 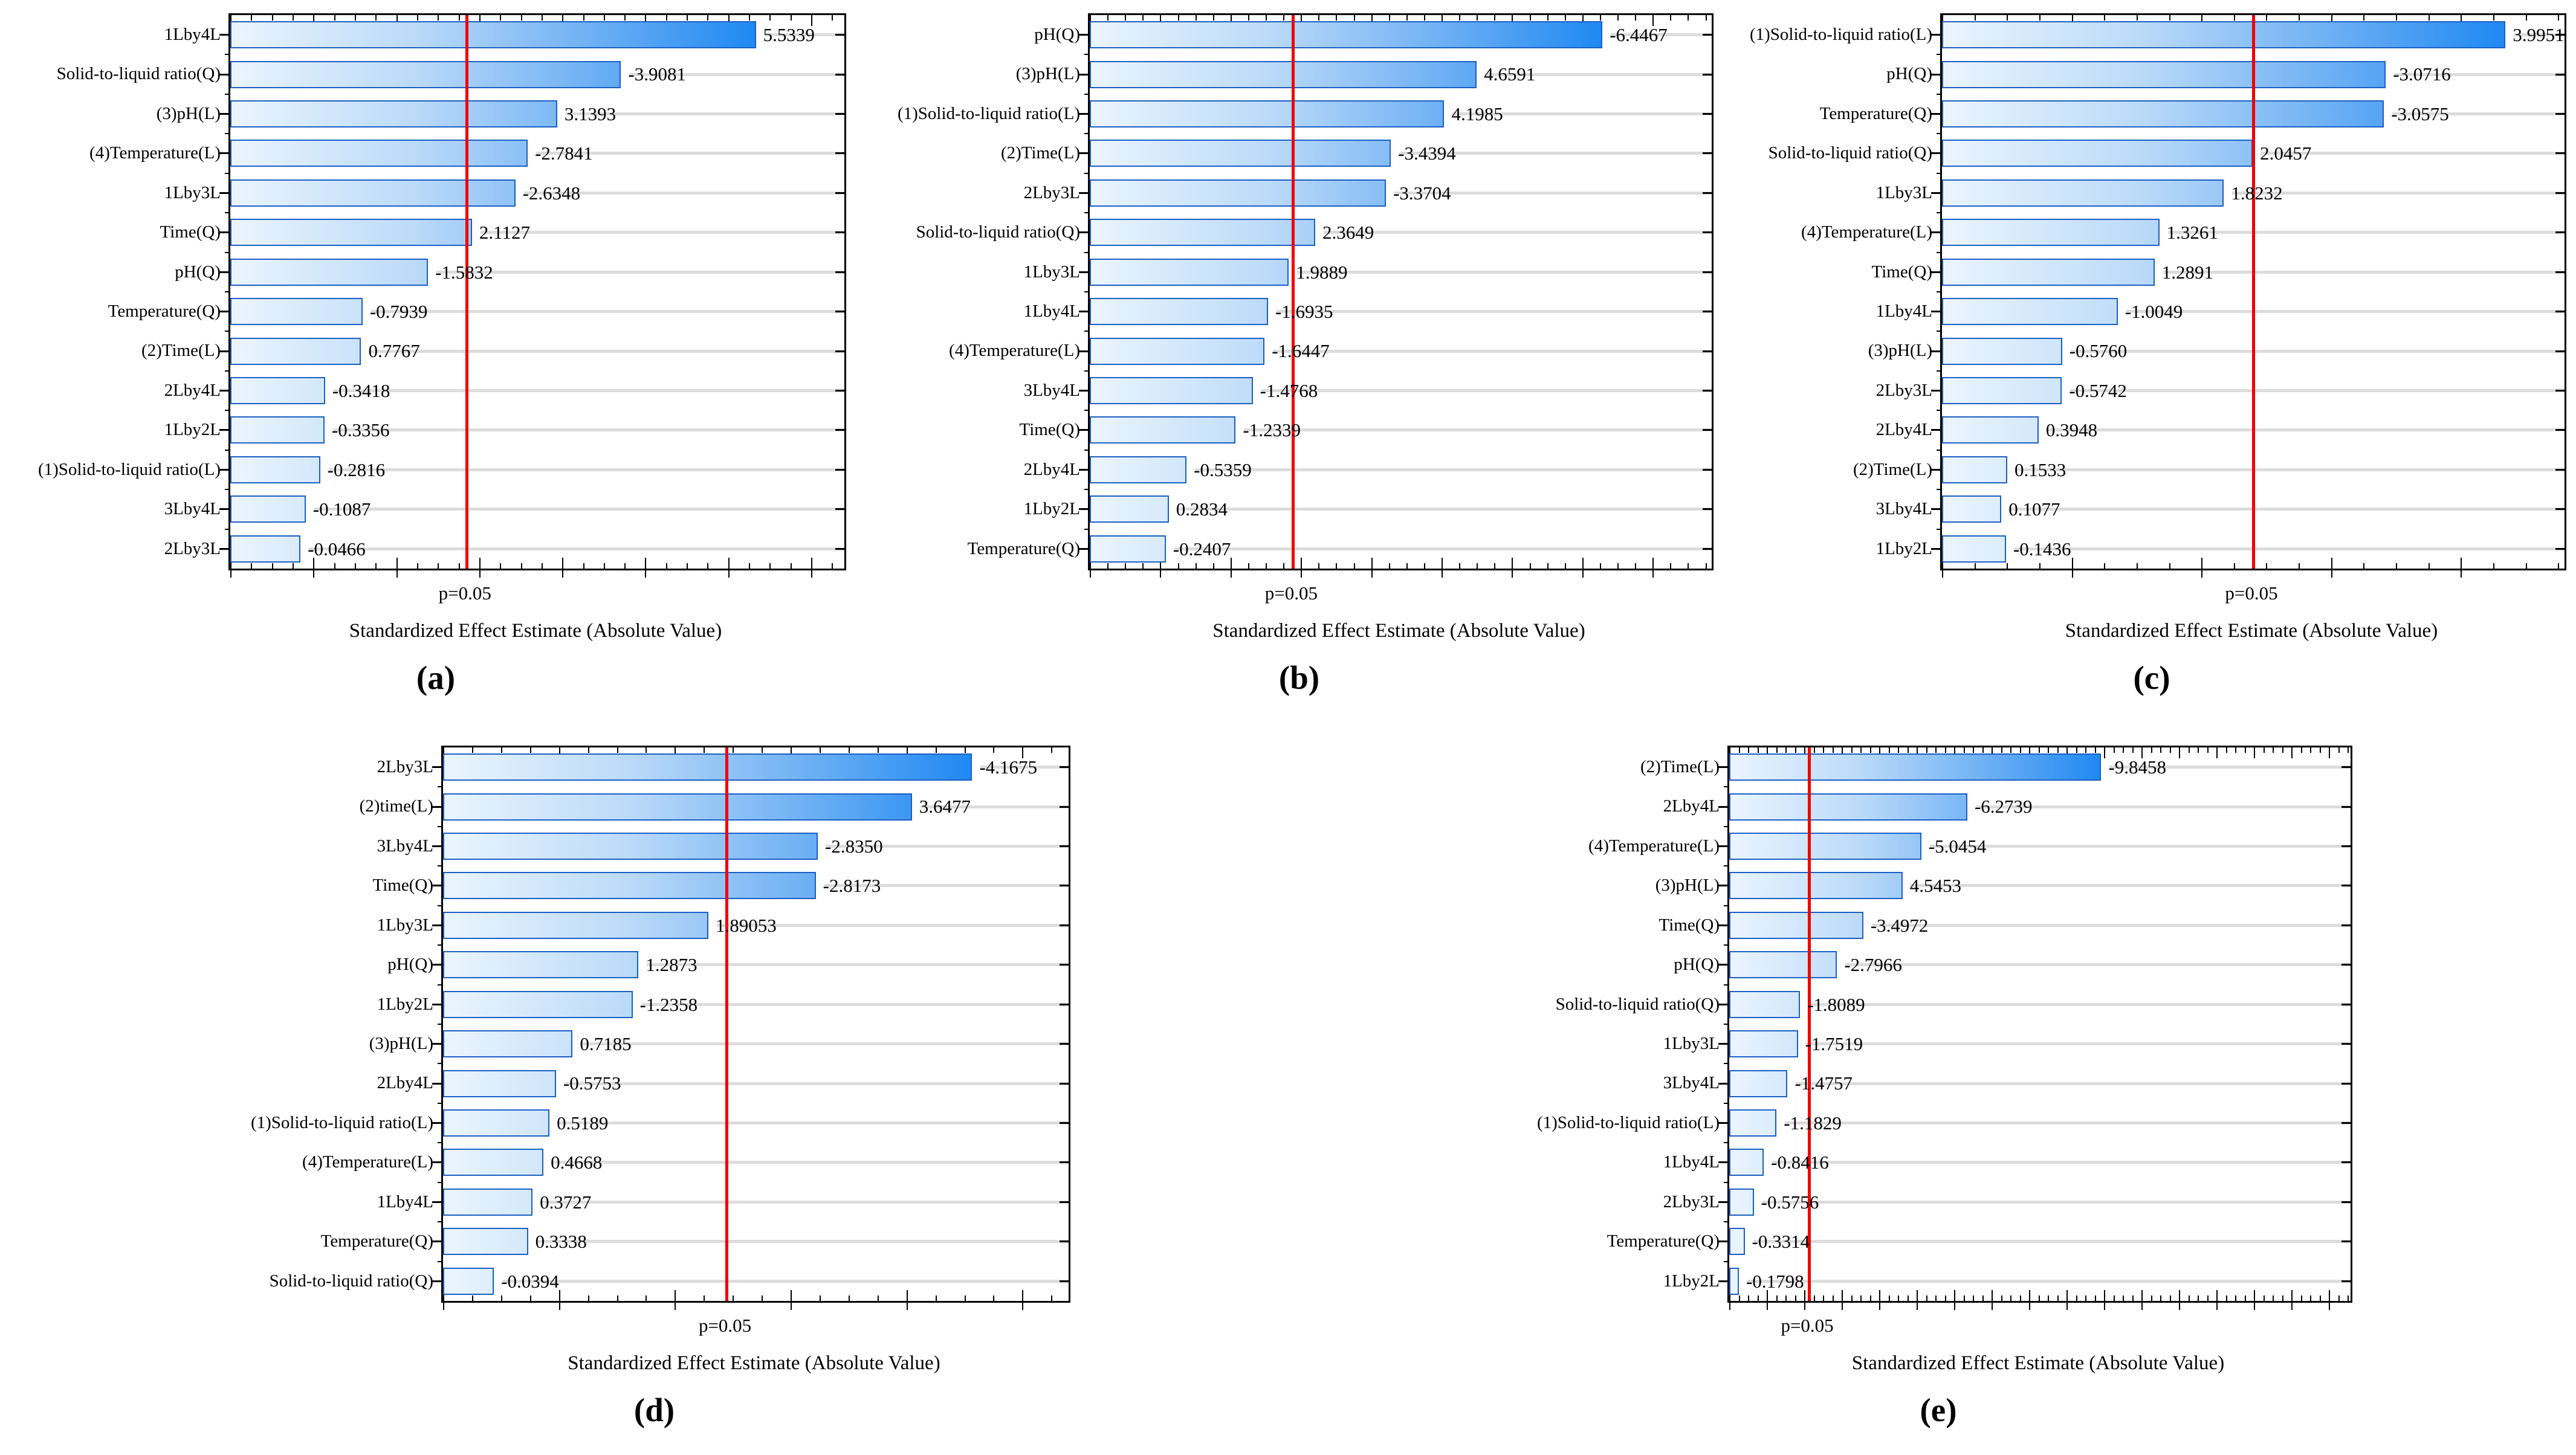 What do you see at coordinates (723, 845) in the screenshot?
I see `bar-row: -2.8350 3Lby4L` at bounding box center [723, 845].